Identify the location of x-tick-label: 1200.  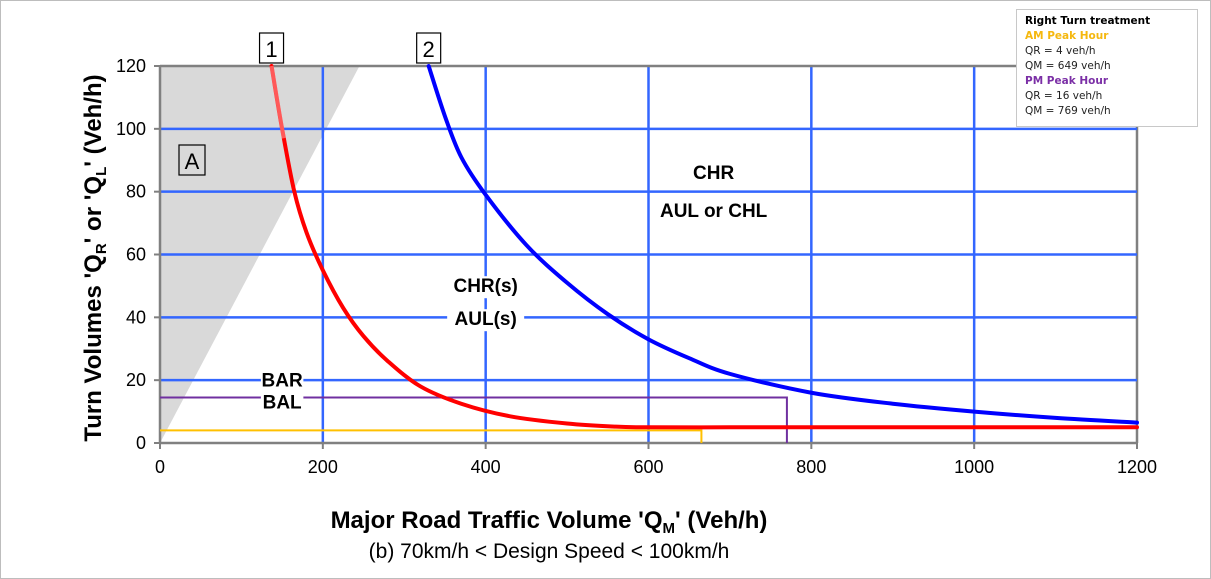
(1137, 467).